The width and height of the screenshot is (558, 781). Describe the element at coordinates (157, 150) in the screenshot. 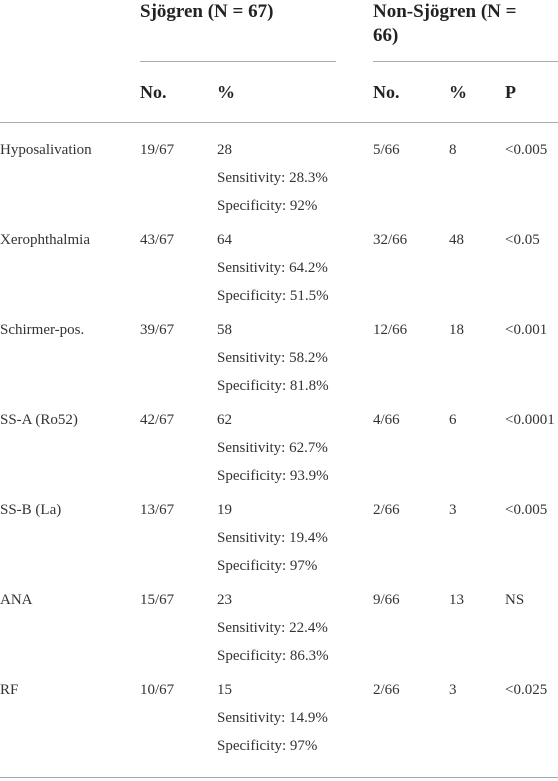

I see `cell: 19/67` at that location.